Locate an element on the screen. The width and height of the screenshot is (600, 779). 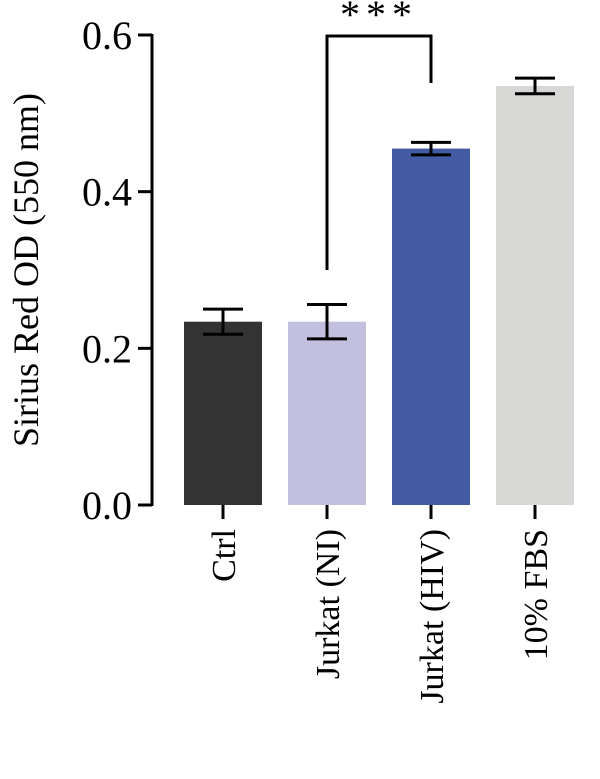
y-tick-label: 0.6 is located at coordinates (107, 35).